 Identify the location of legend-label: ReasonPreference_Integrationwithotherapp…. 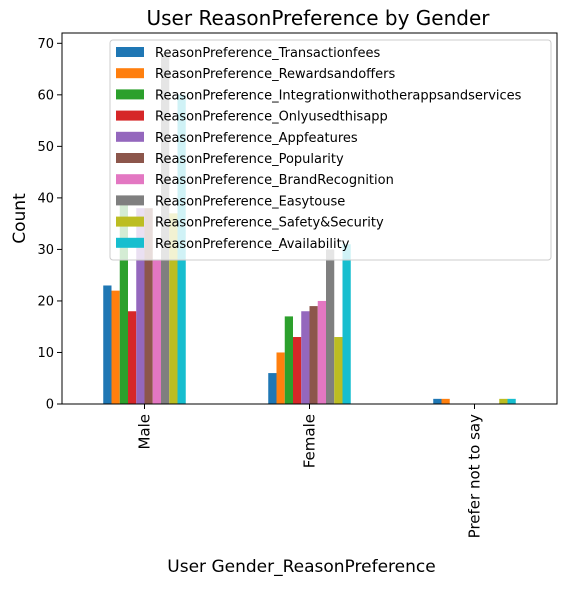
(338, 95).